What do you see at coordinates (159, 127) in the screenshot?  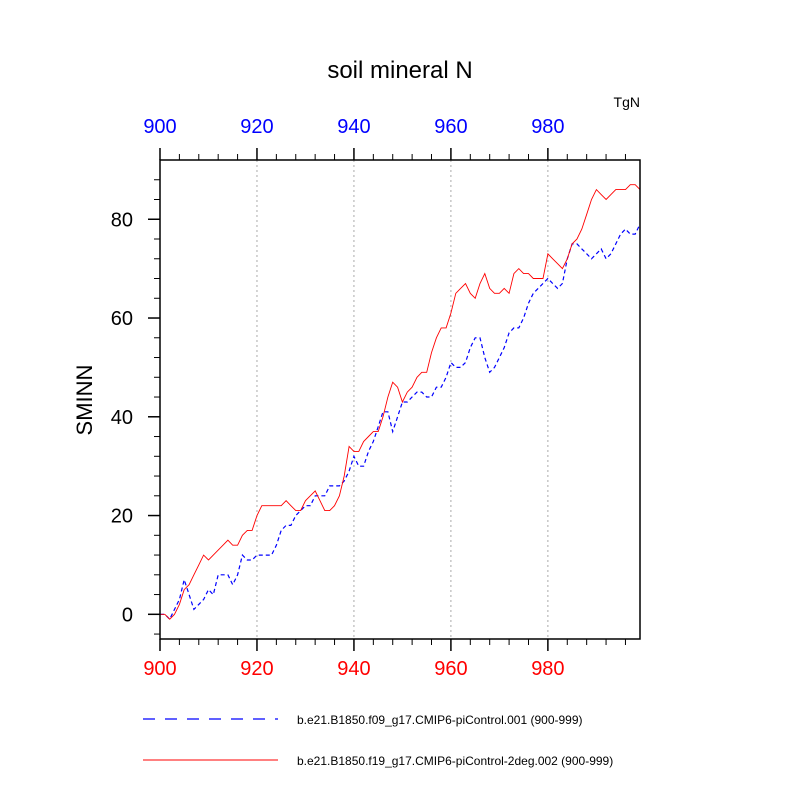 I see `x-tick-label-top: 900` at bounding box center [159, 127].